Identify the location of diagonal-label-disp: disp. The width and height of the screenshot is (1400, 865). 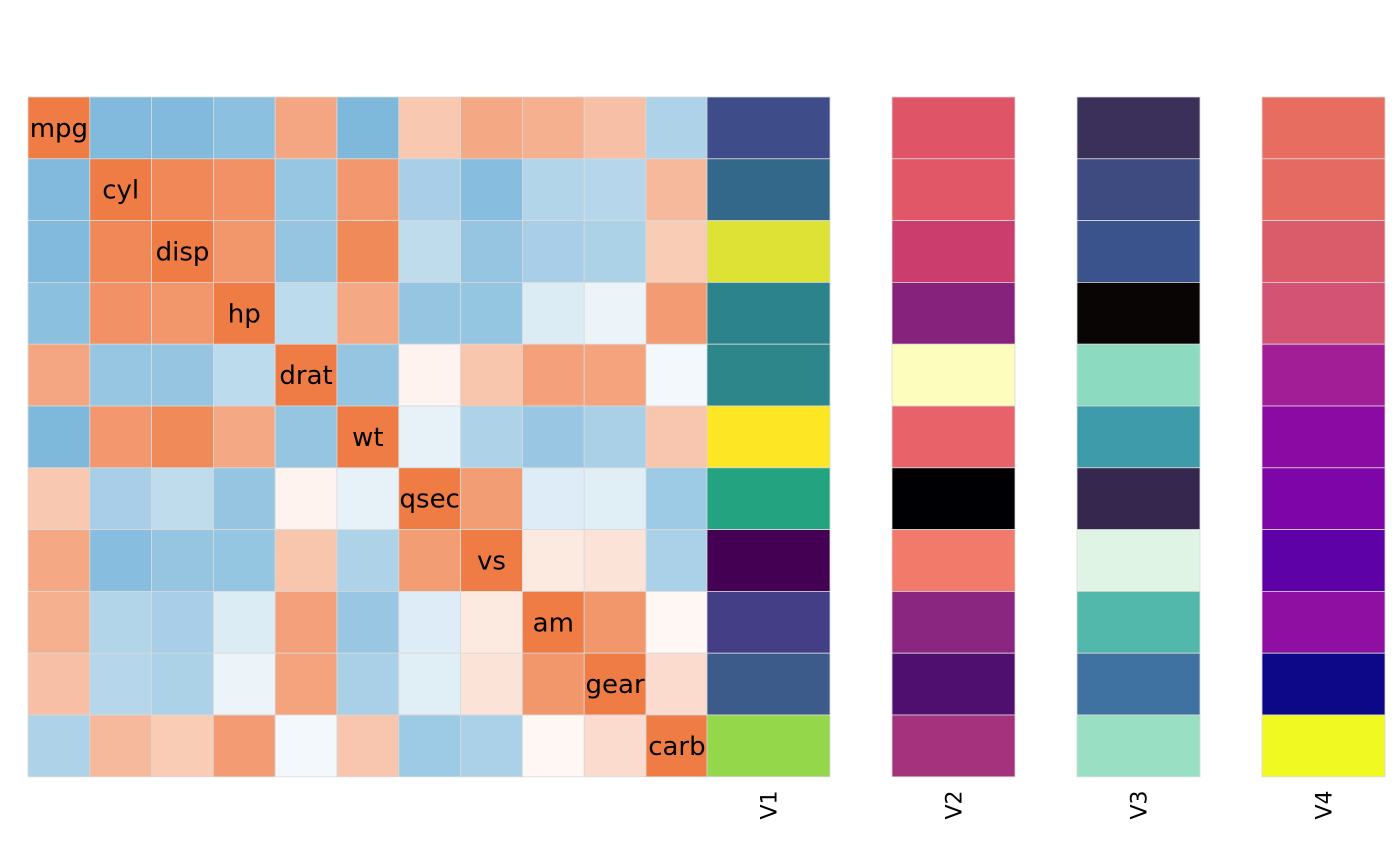
(183, 253).